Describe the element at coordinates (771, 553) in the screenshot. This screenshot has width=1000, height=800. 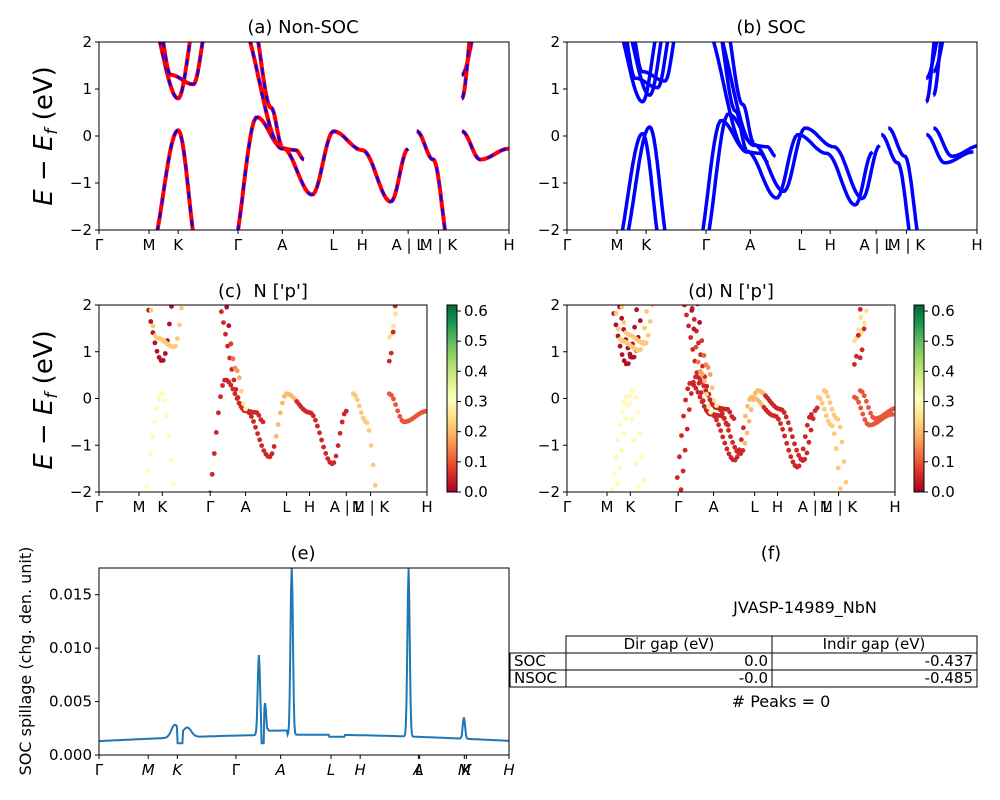
I see `panel-f-title: (f)` at that location.